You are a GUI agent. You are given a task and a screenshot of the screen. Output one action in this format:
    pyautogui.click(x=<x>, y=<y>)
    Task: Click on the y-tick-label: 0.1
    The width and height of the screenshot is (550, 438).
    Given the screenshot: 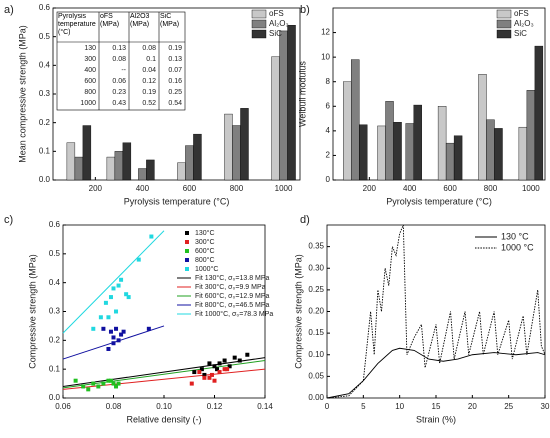 What is the action you would take?
    pyautogui.click(x=55, y=368)
    